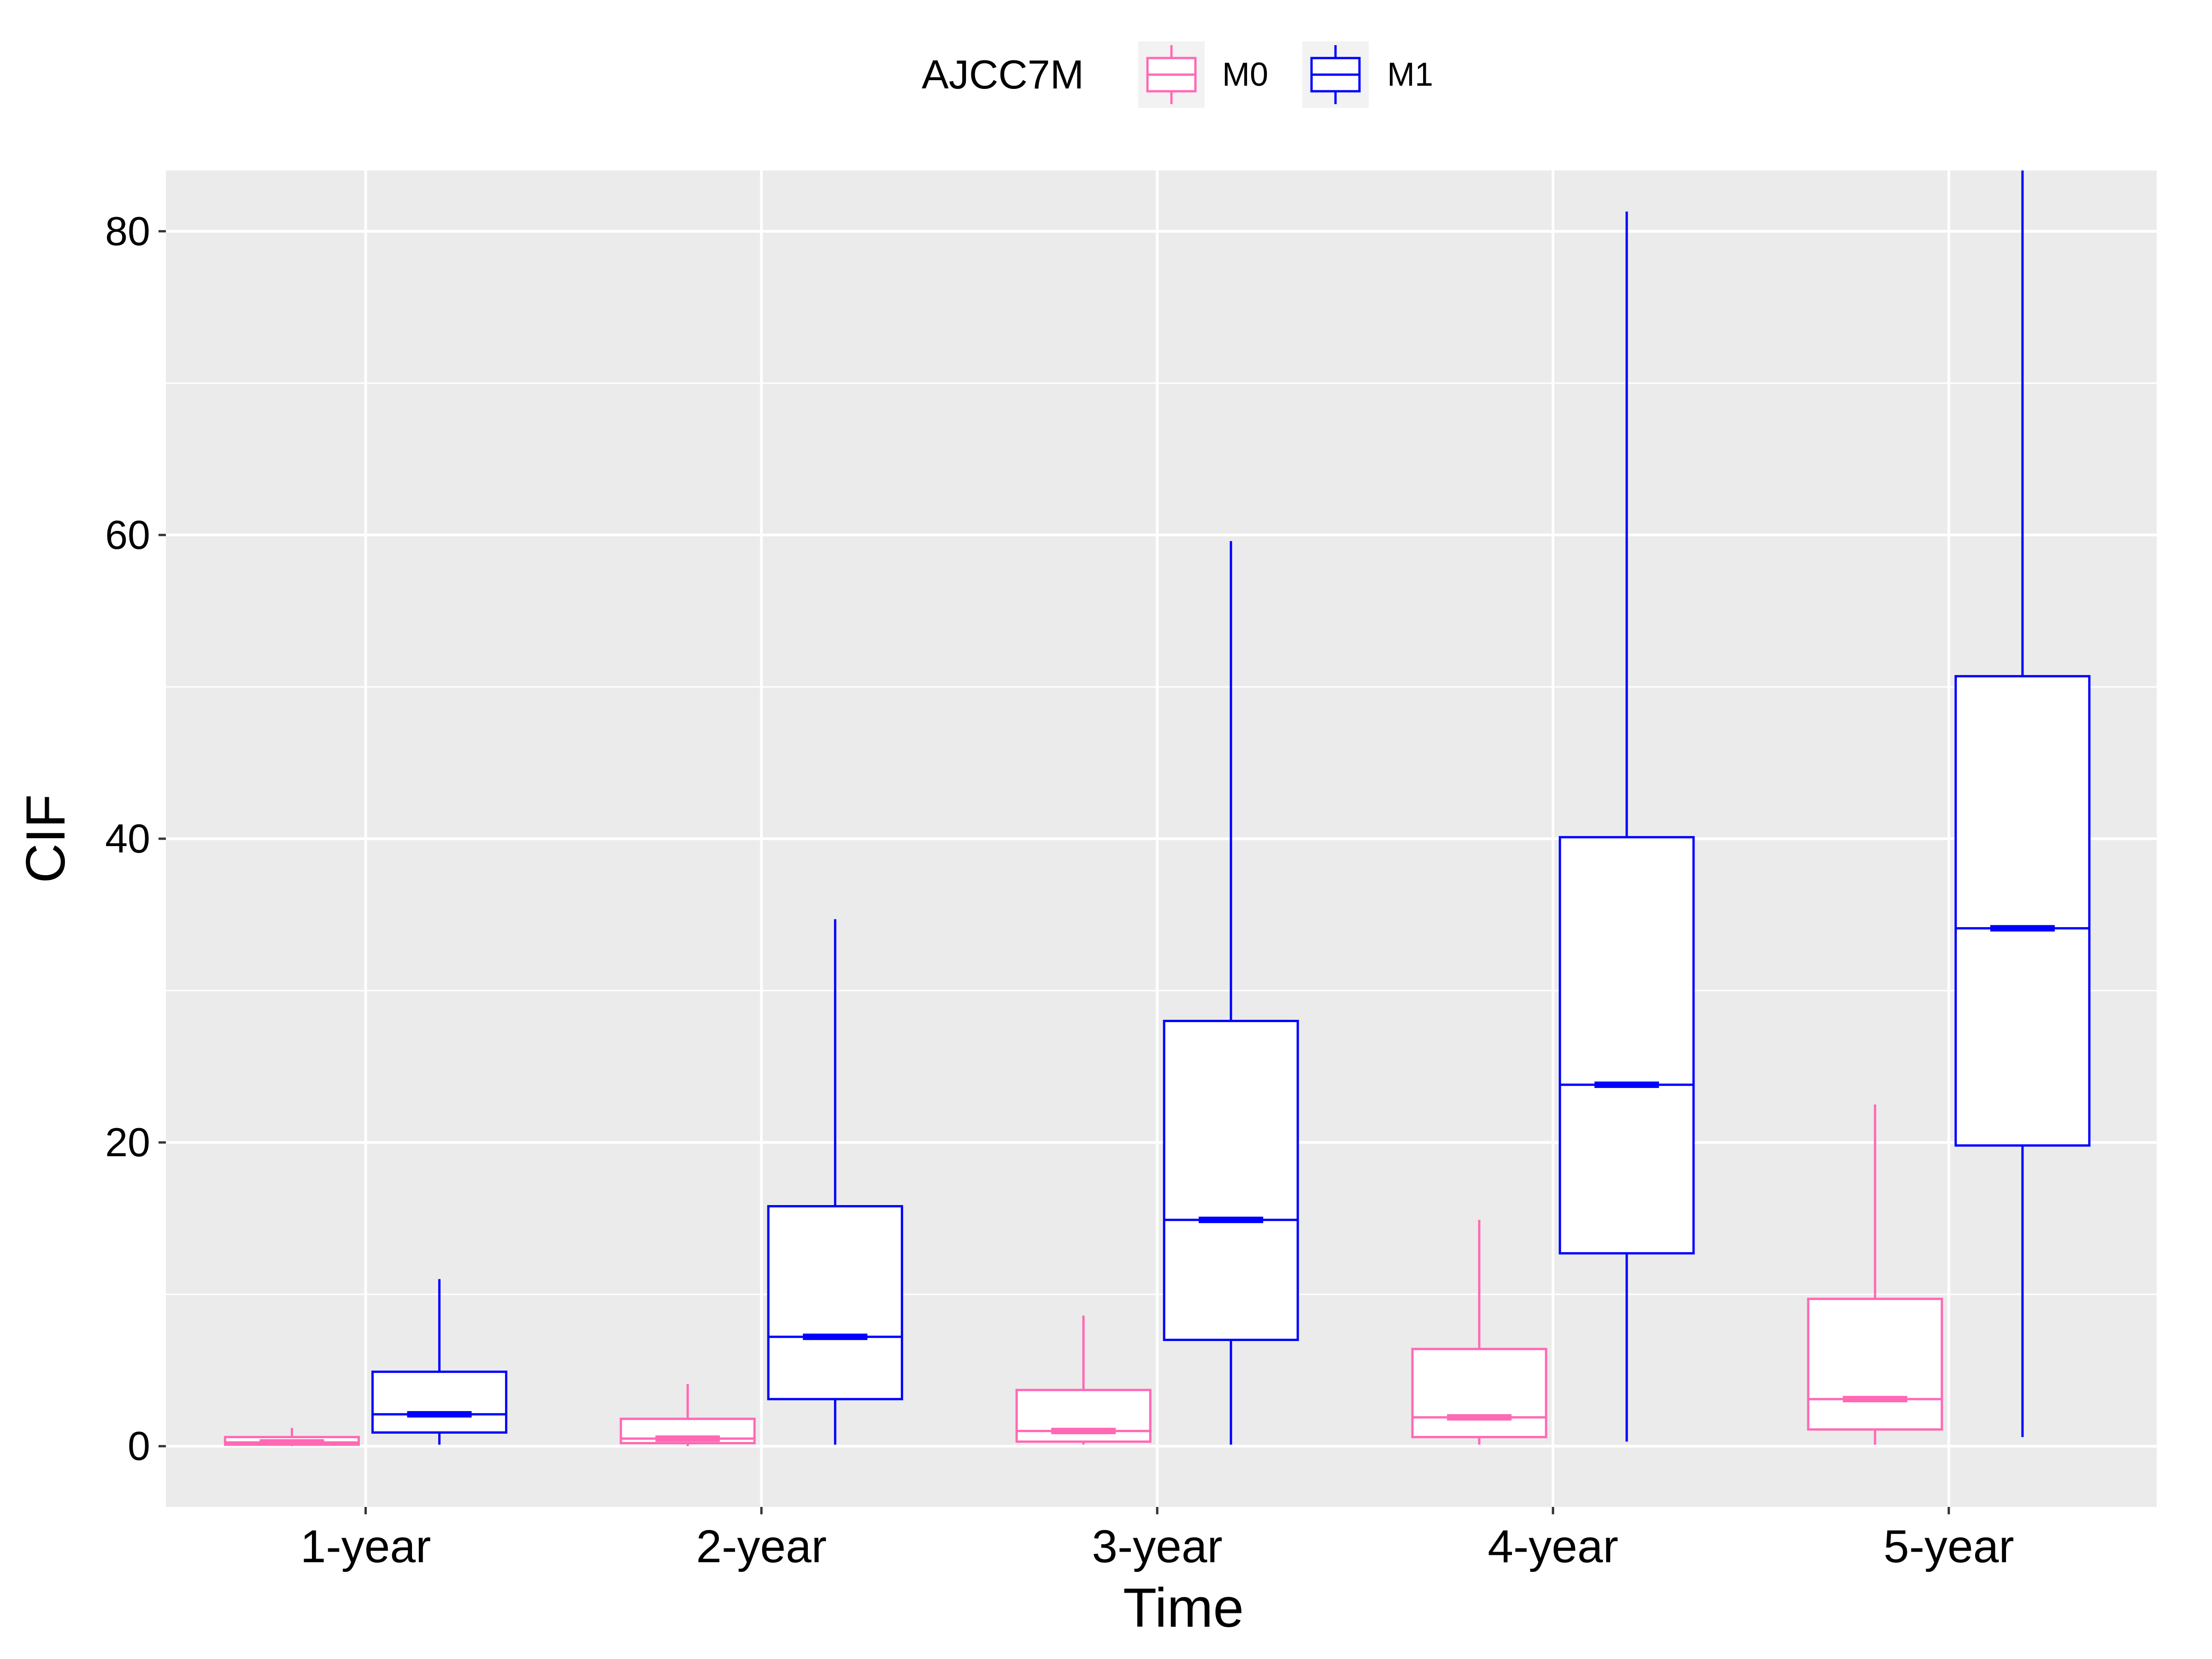 The height and width of the screenshot is (1659, 2212). What do you see at coordinates (127, 1142) in the screenshot?
I see `y-tick-label: 20` at bounding box center [127, 1142].